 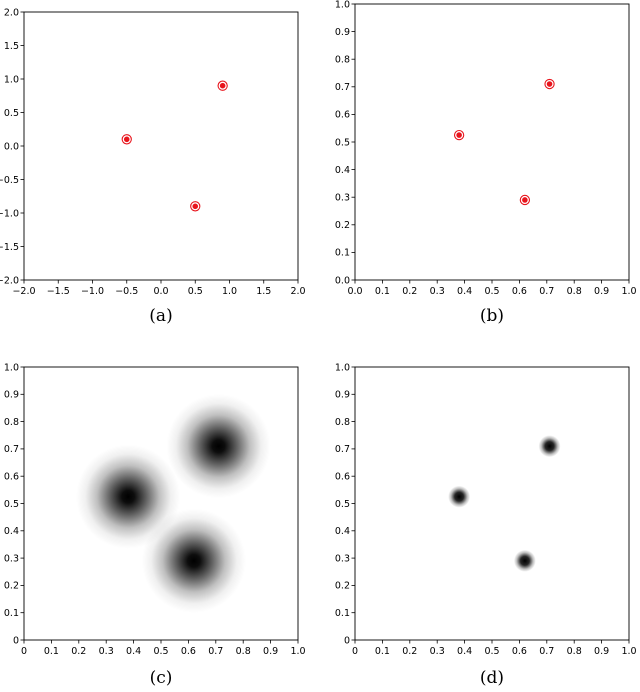 I want to click on x-tick-label: 1.5, so click(x=263, y=291).